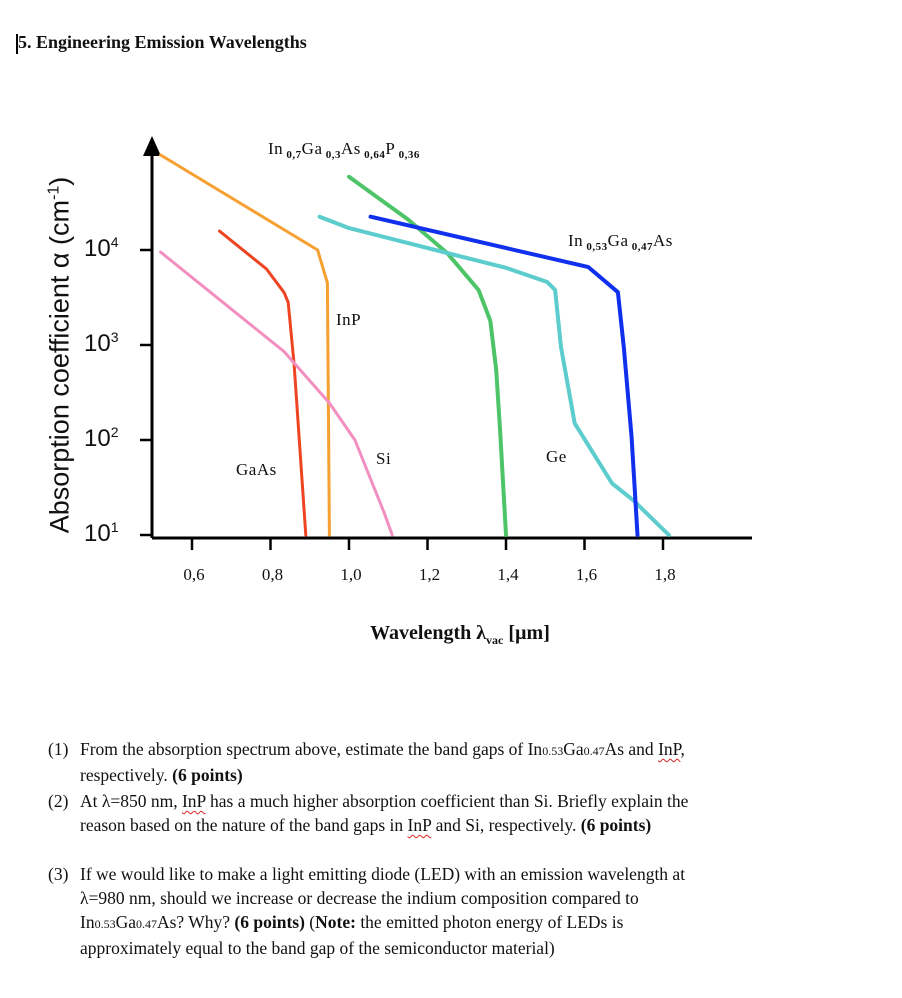  What do you see at coordinates (54, 192) in the screenshot?
I see `y-axis-label-exponent: -1` at bounding box center [54, 192].